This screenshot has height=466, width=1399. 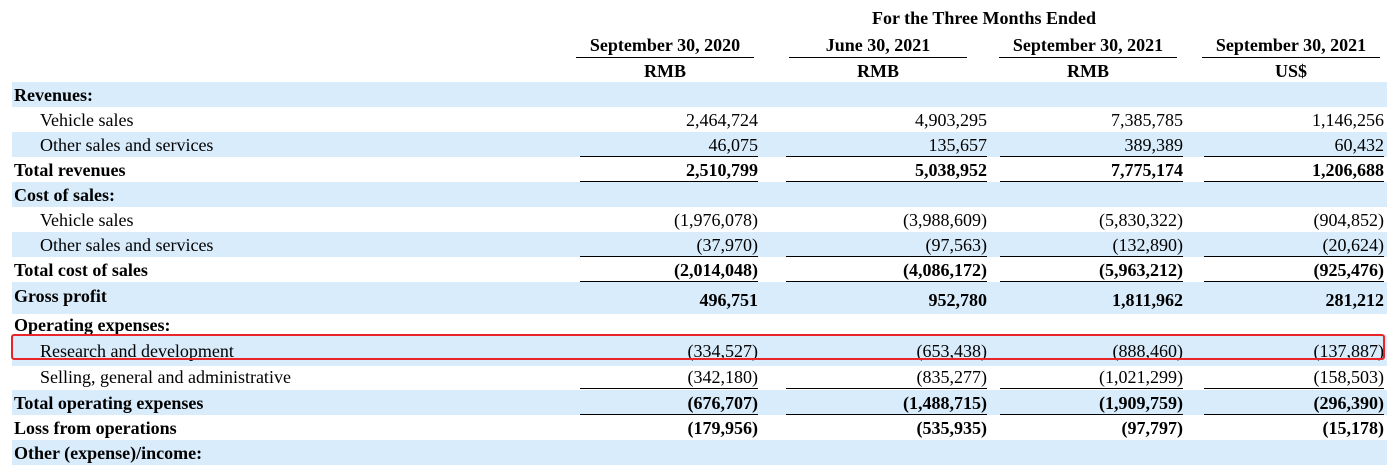 I want to click on column-header-2: June 30, 2021 RMB, so click(x=878, y=58).